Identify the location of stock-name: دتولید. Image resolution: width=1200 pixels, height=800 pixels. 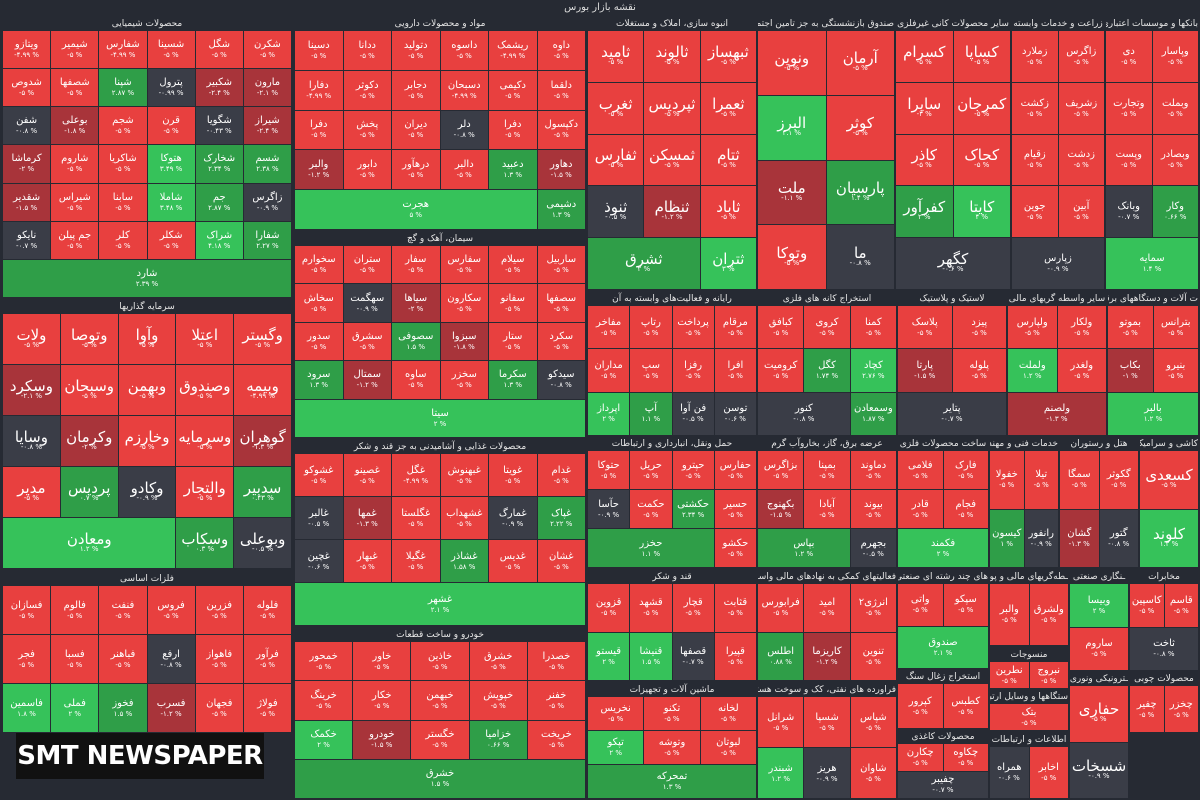
(415, 45).